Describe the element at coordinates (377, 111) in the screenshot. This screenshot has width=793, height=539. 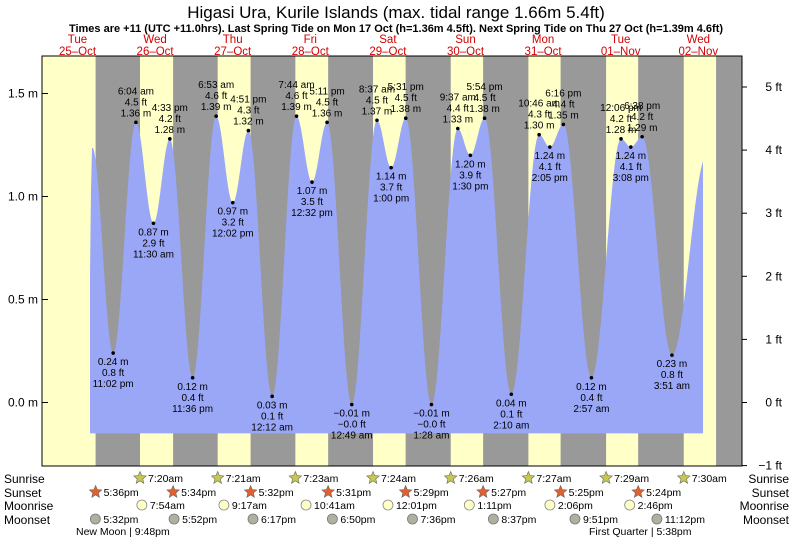
I see `tide-m-label: 1.37 m` at that location.